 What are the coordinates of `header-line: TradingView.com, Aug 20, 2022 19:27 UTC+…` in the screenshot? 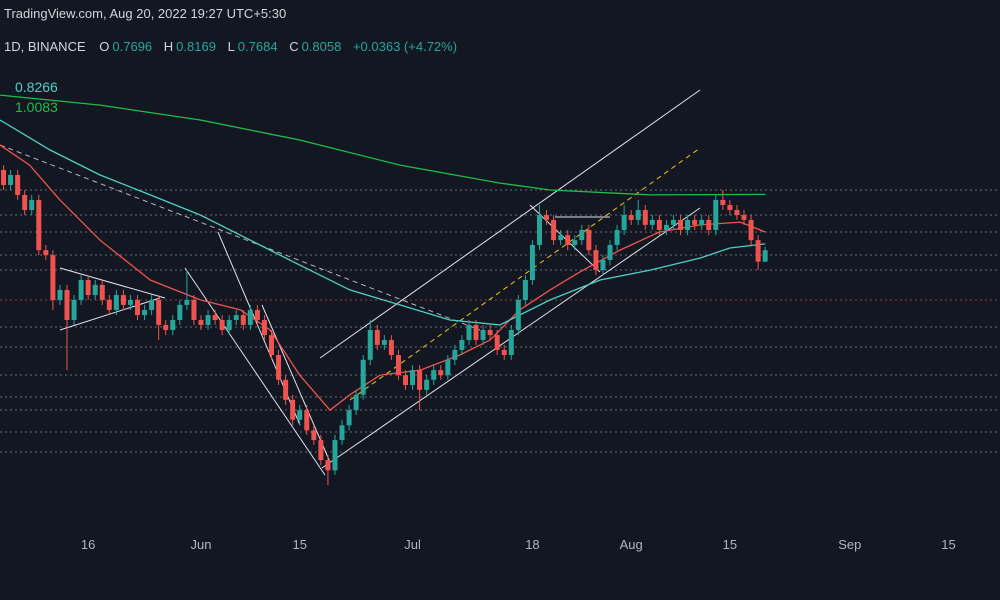 It's located at (146, 13).